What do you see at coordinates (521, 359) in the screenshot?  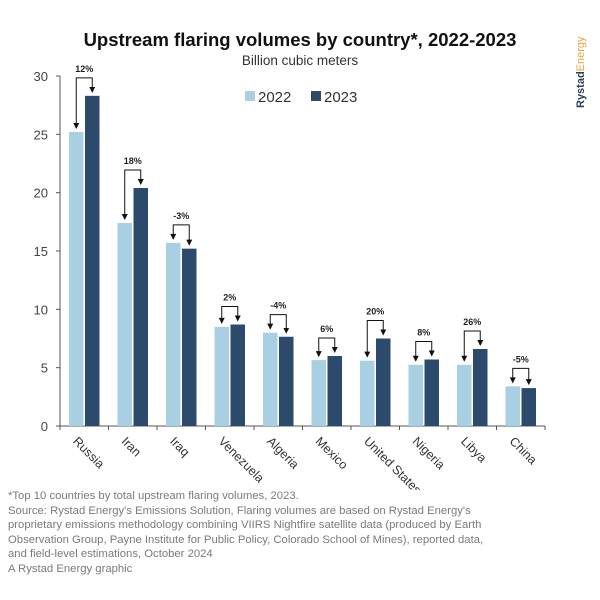 I see `change-label: -5%` at bounding box center [521, 359].